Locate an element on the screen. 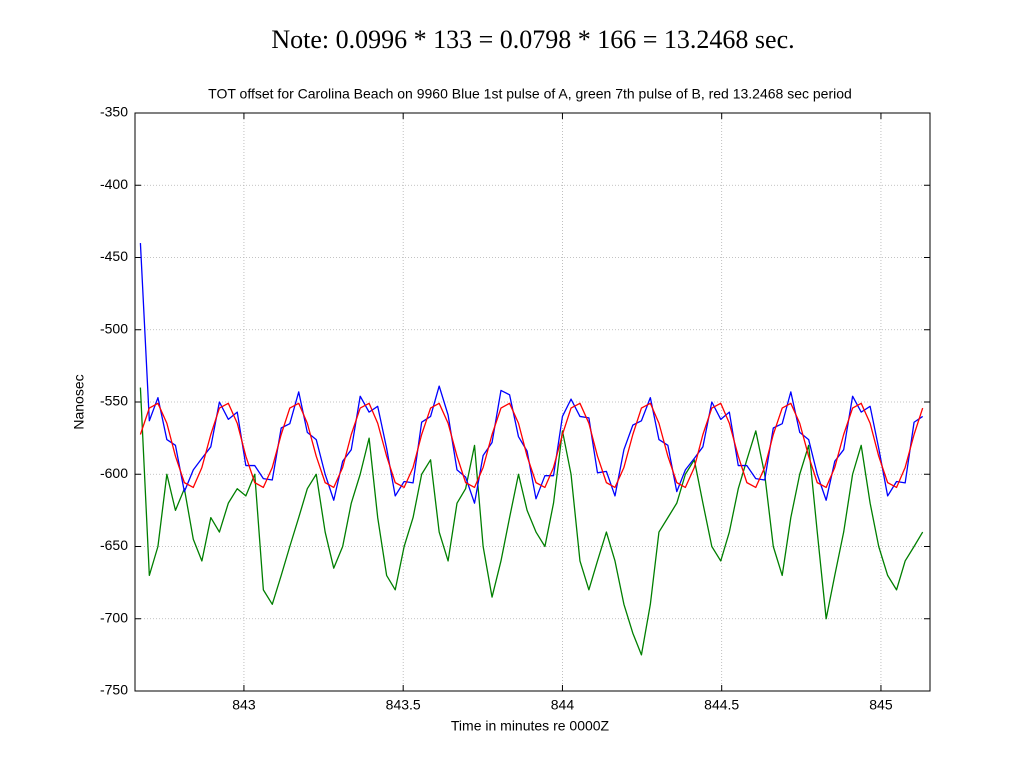 The height and width of the screenshot is (768, 1024). x-tick-label: 844 is located at coordinates (563, 705).